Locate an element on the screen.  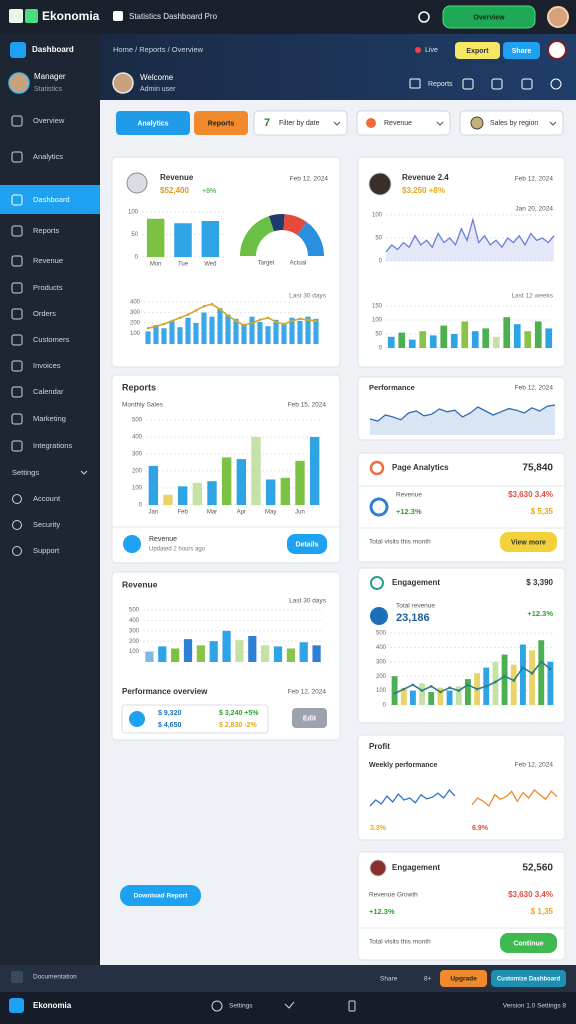
line is located at coordinates (470, 235).